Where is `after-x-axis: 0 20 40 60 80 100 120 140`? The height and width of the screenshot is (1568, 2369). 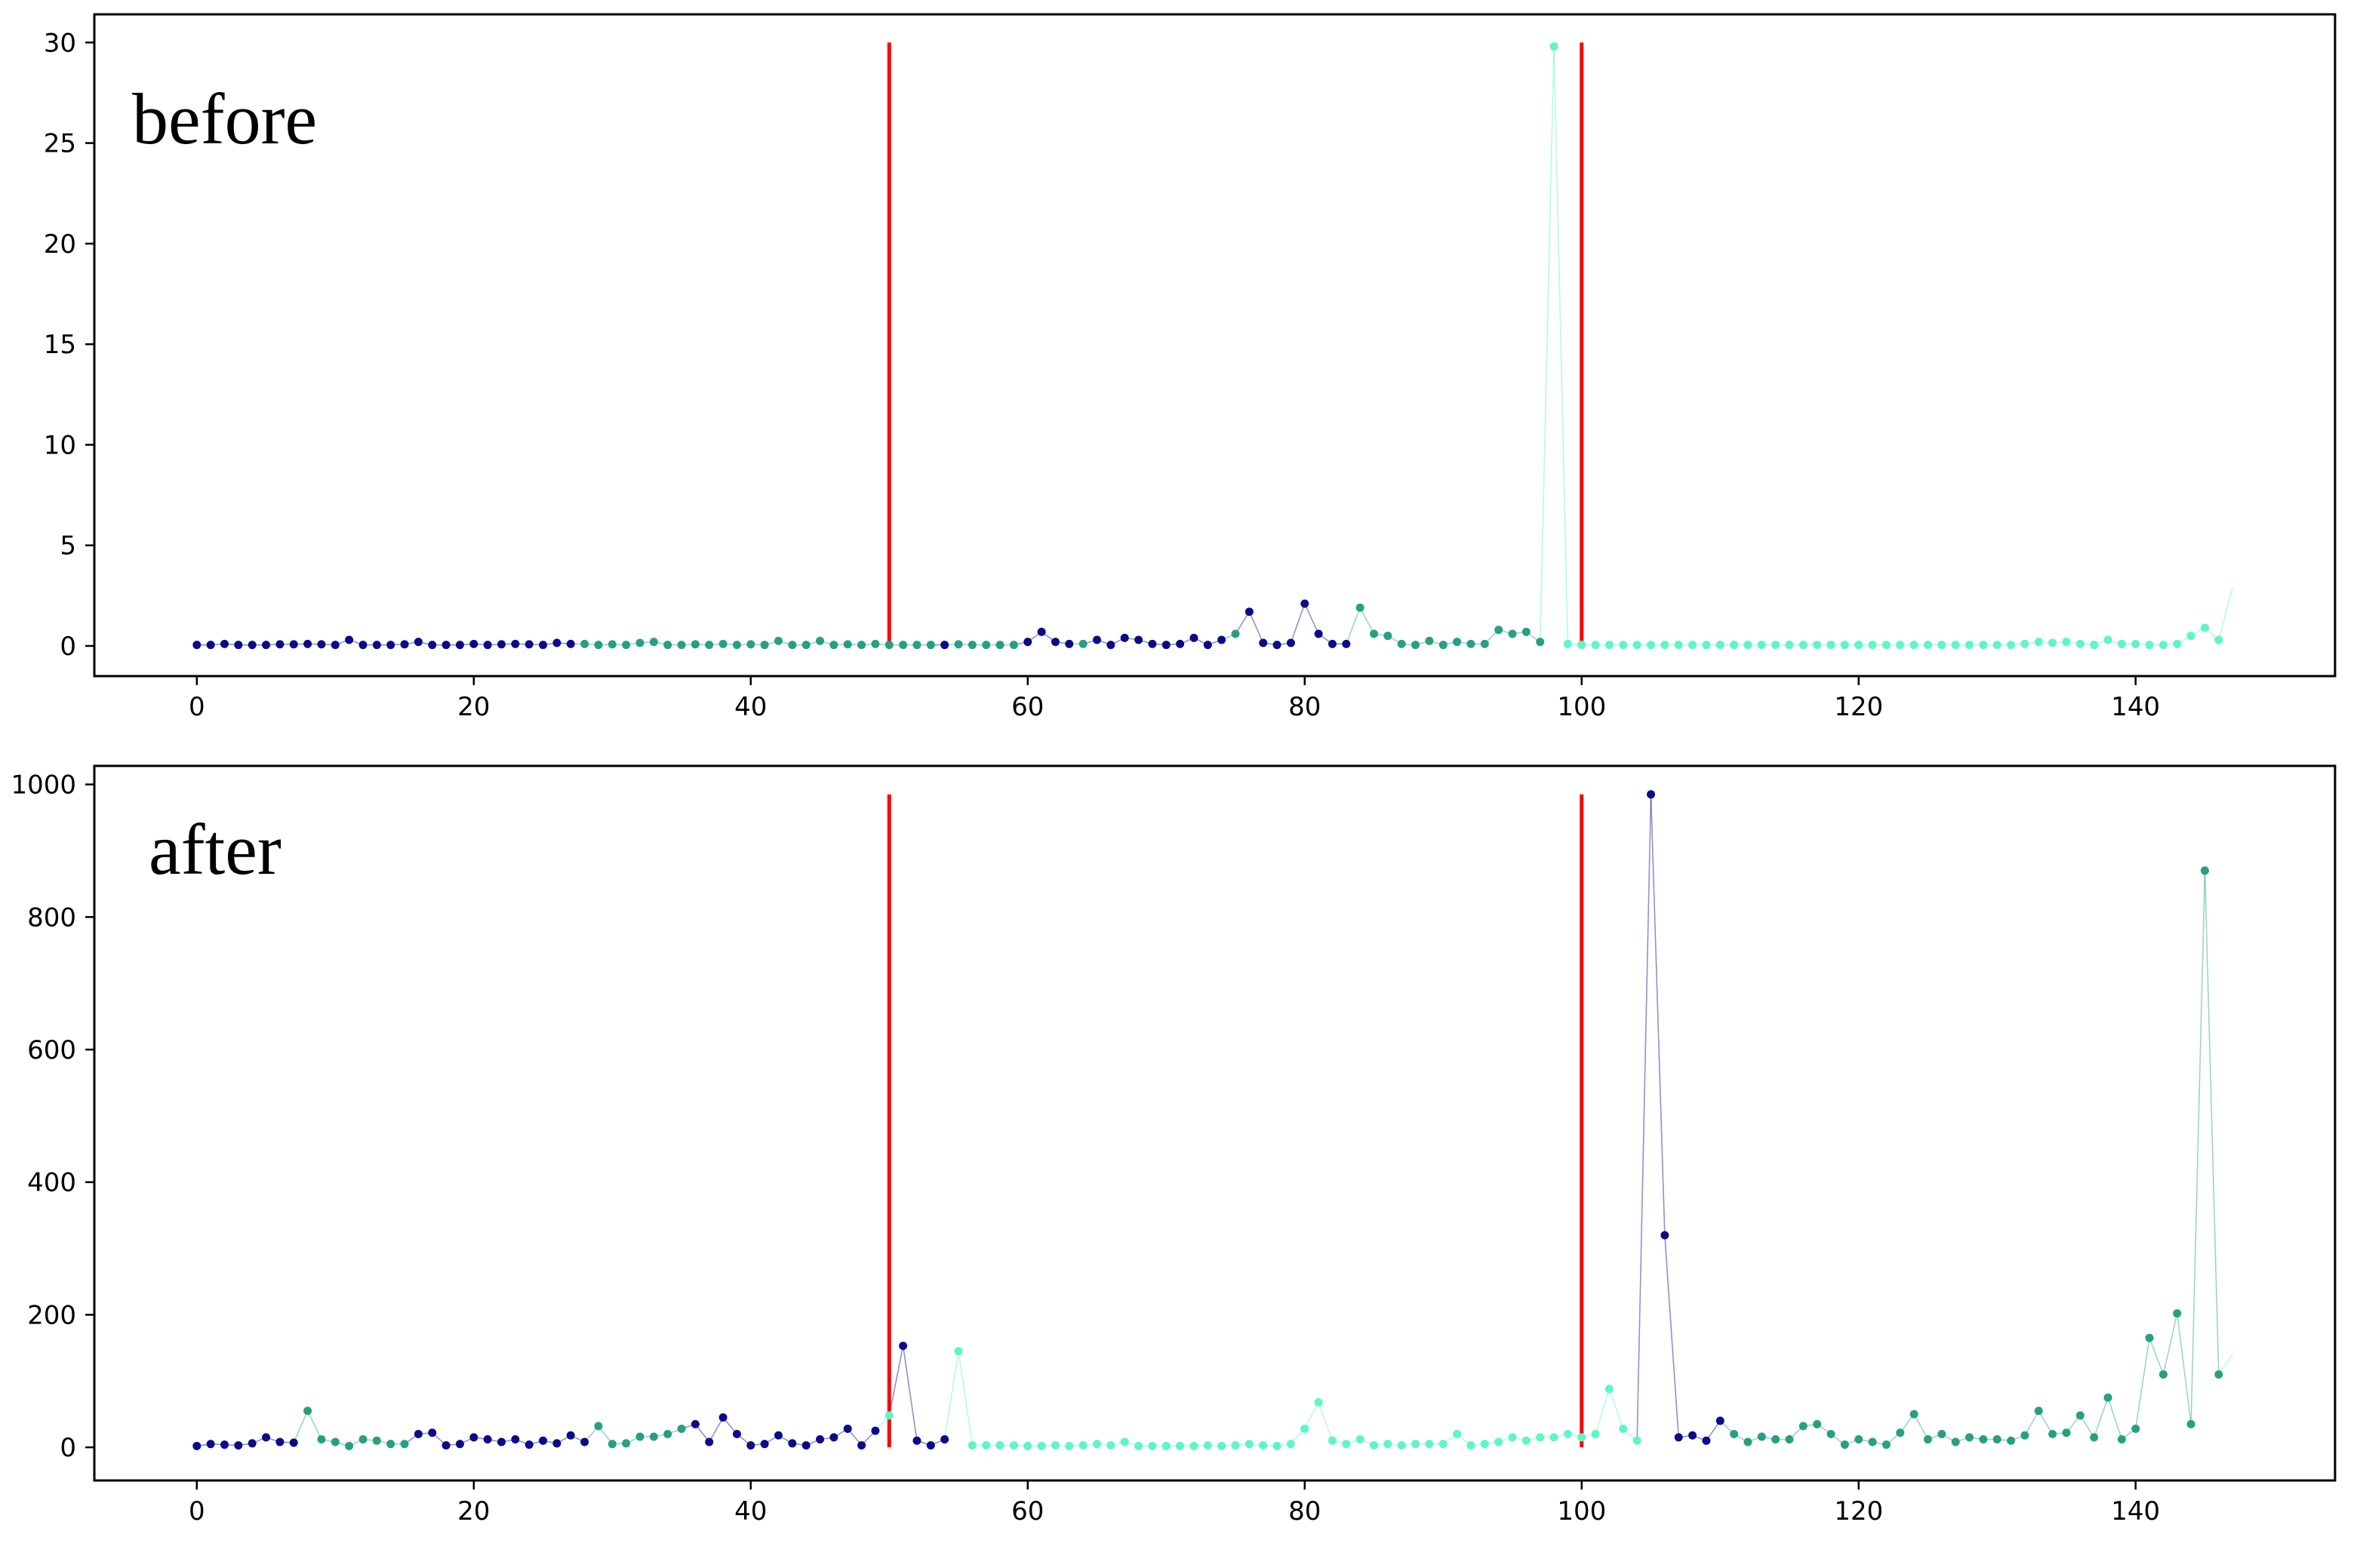
after-x-axis: 0 20 40 60 80 100 120 140 is located at coordinates (1174, 1503).